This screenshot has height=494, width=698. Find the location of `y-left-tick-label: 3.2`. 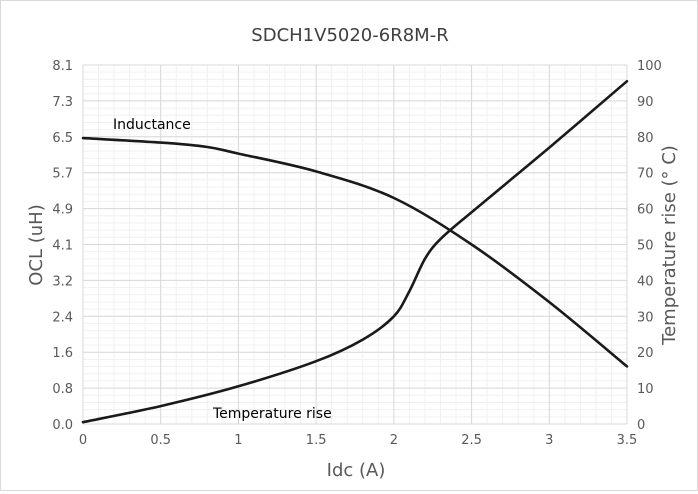

y-left-tick-label: 3.2 is located at coordinates (62, 281).